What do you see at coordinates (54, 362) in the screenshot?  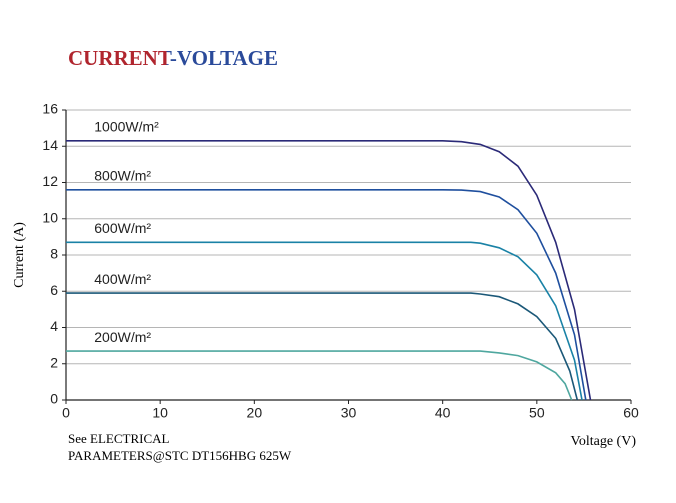 I see `y-tick-label: 2` at bounding box center [54, 362].